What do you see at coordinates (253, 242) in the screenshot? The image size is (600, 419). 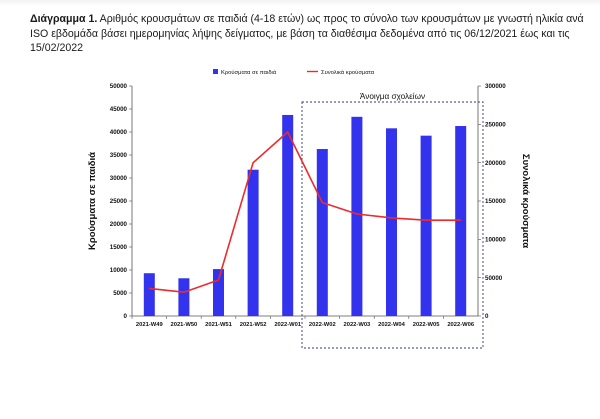 I see `bar-children-2021-W52` at bounding box center [253, 242].